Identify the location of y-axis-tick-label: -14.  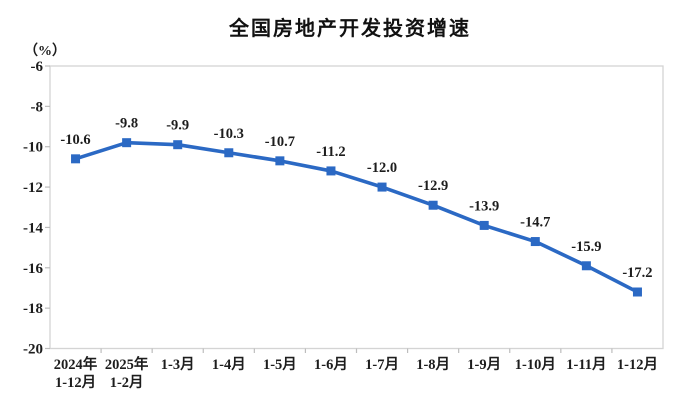
(33, 228).